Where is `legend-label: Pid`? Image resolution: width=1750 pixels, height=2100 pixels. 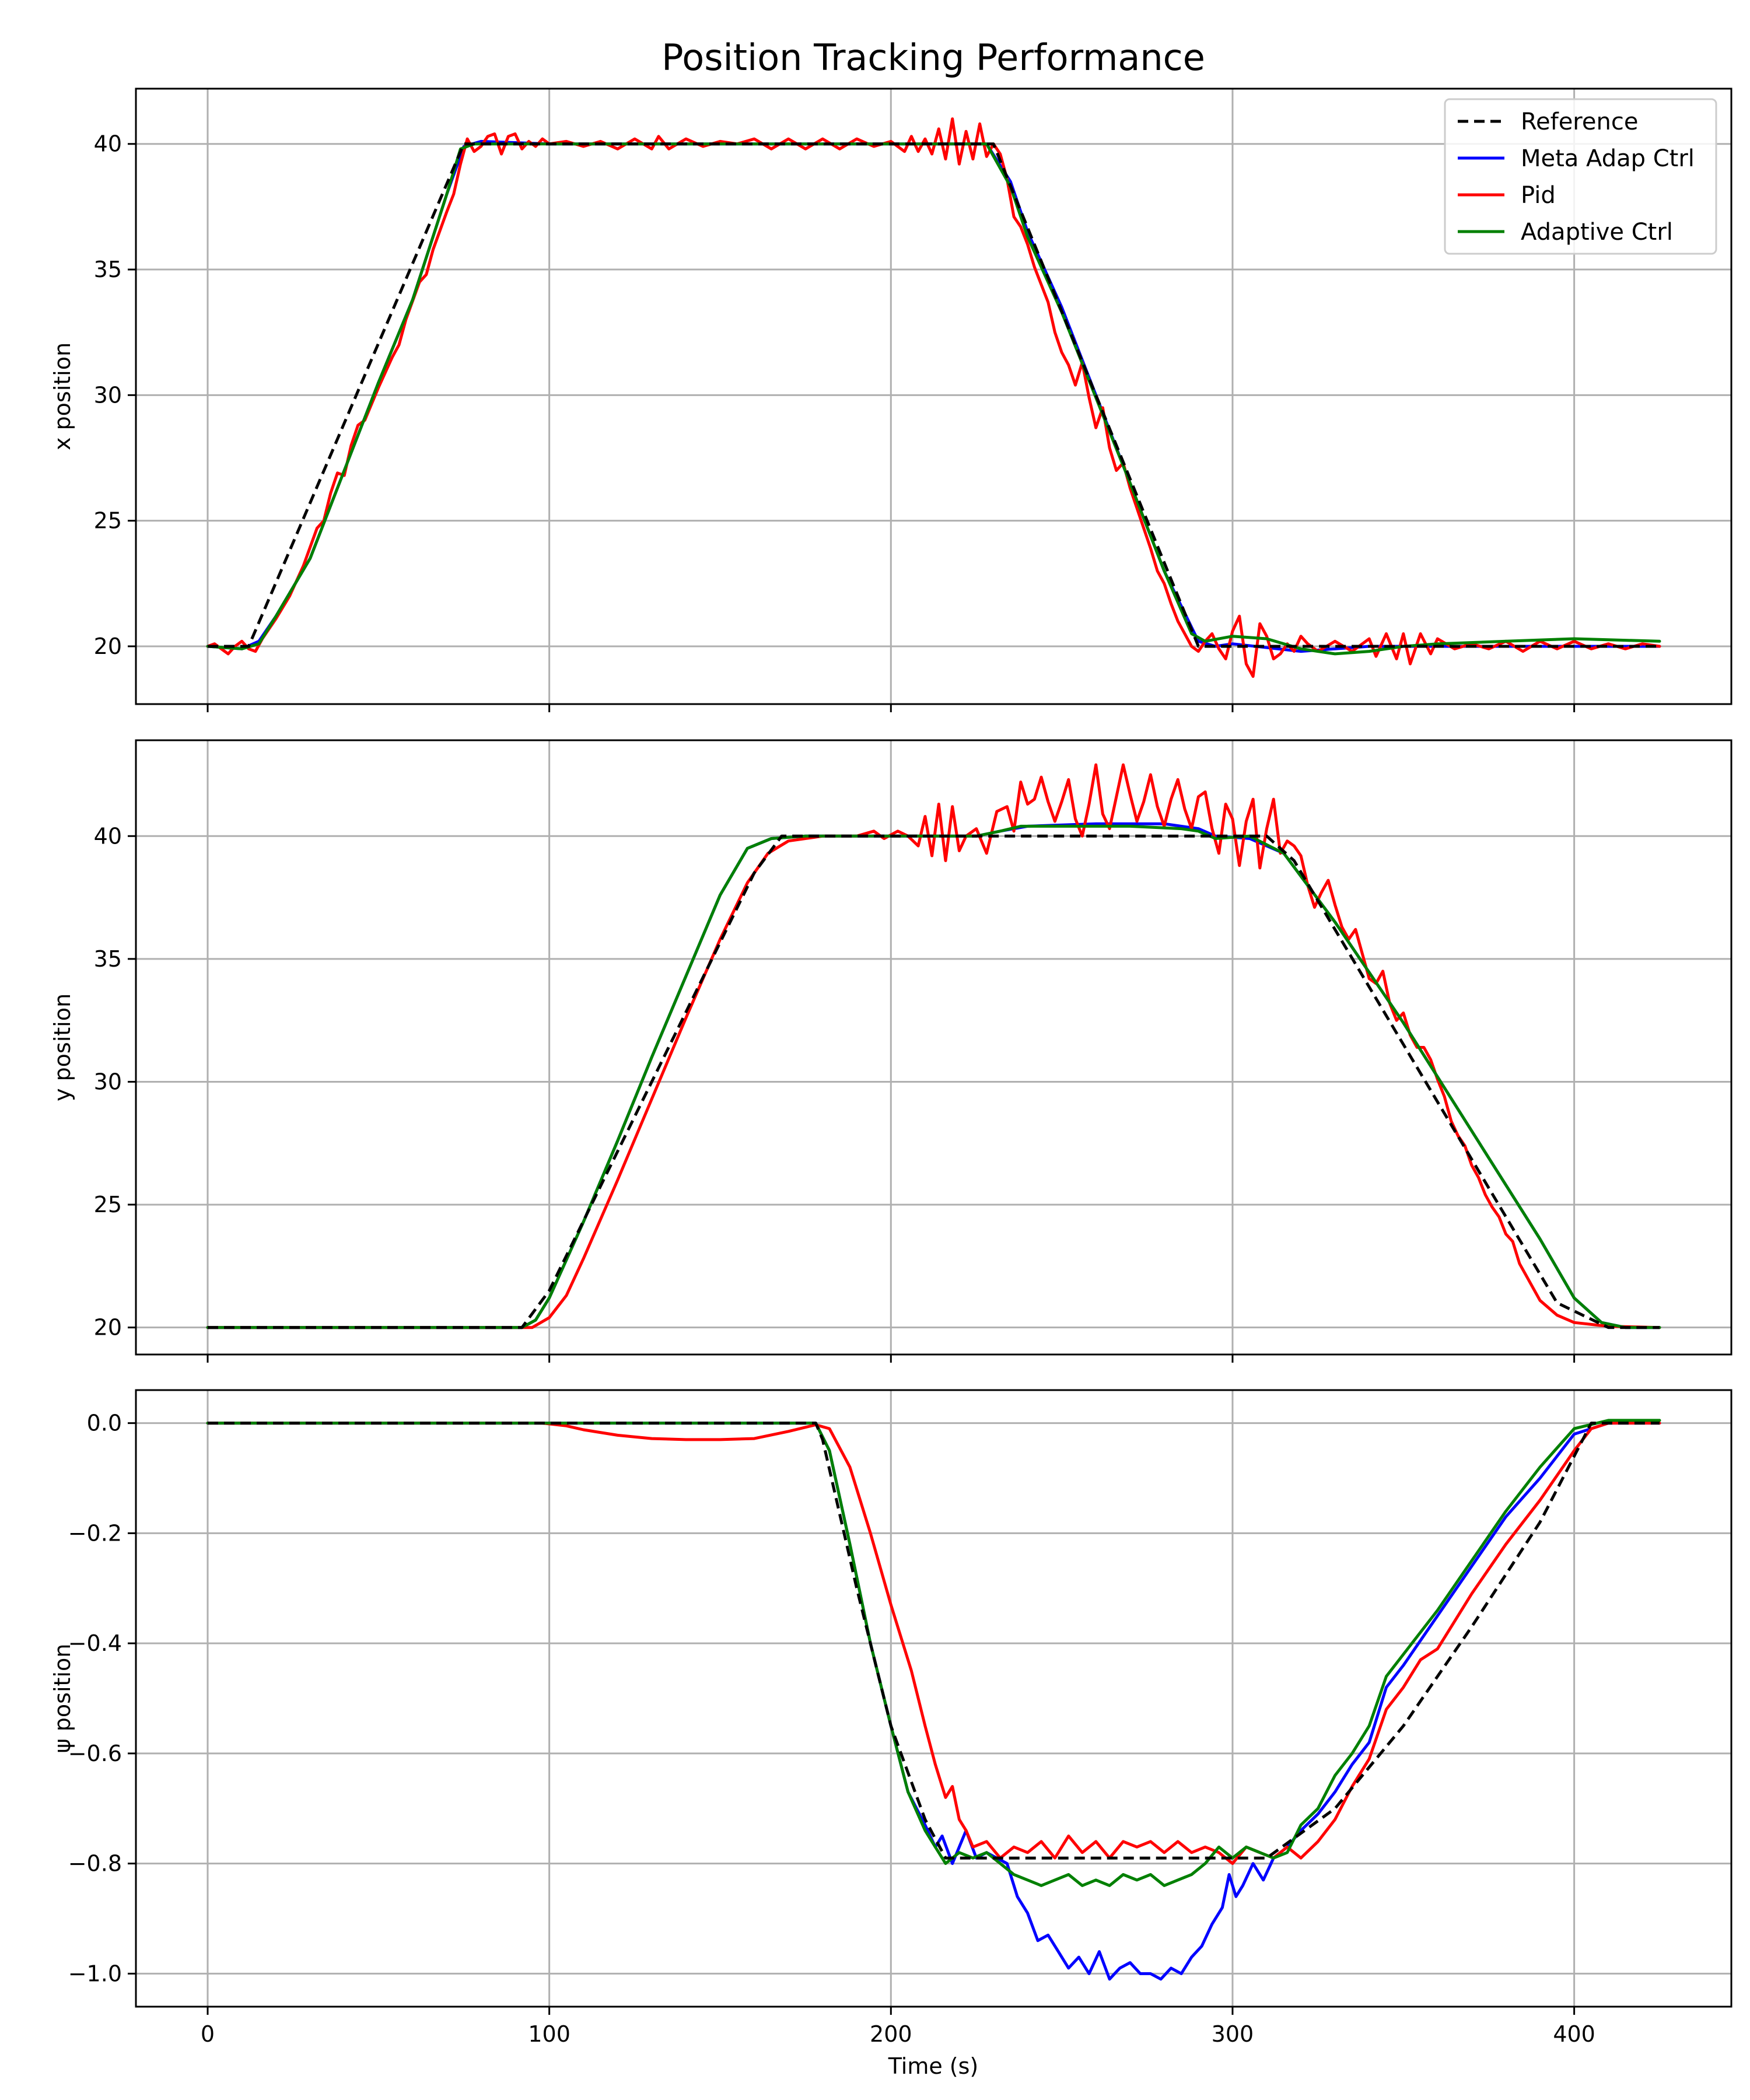
legend-label: Pid is located at coordinates (1538, 195).